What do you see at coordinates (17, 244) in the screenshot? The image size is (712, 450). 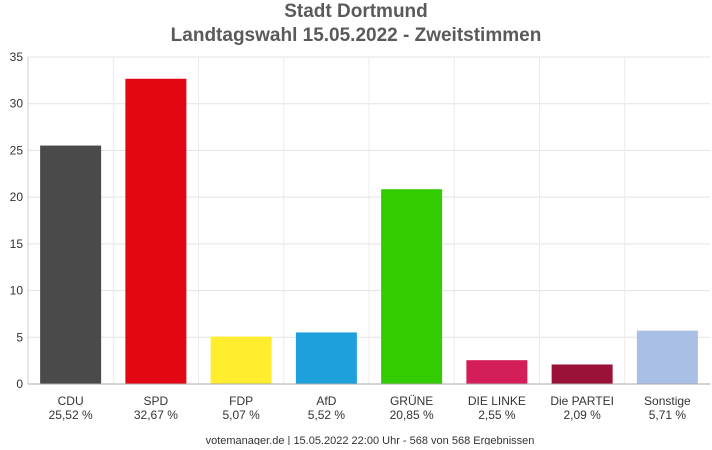 I see `y-tick-label: 15` at bounding box center [17, 244].